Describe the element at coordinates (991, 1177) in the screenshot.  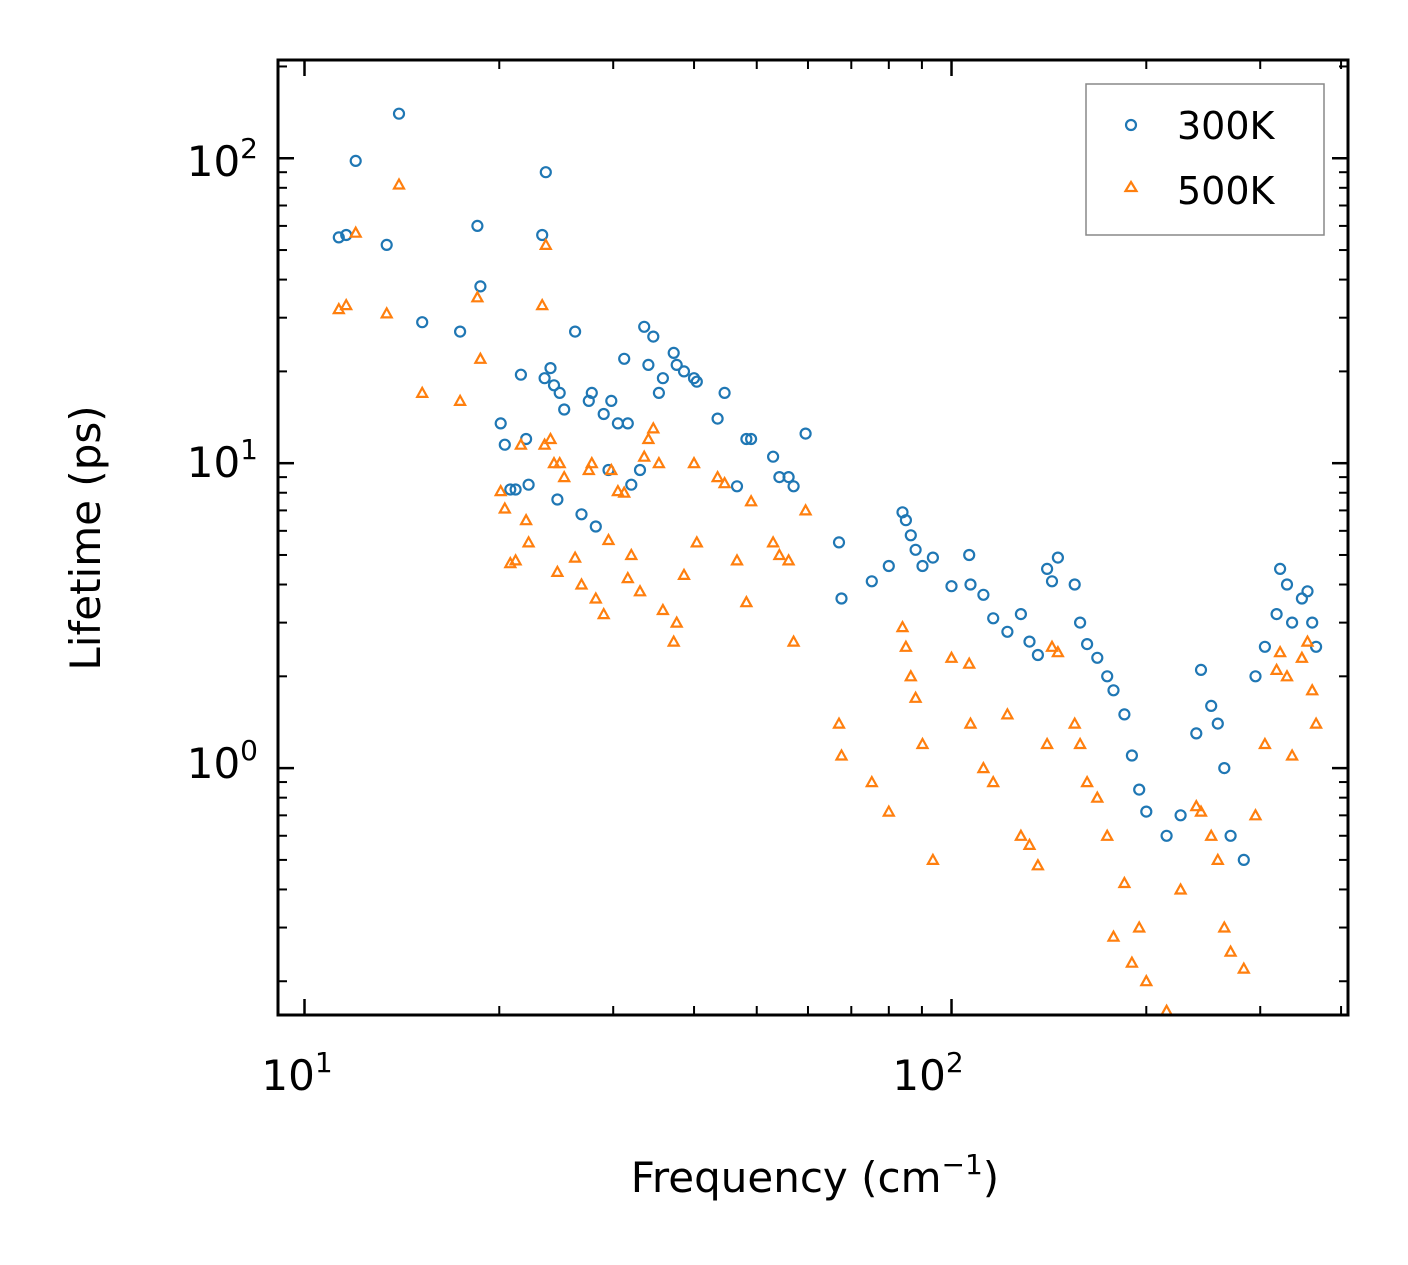
I see `x-axis-label-end: )` at that location.